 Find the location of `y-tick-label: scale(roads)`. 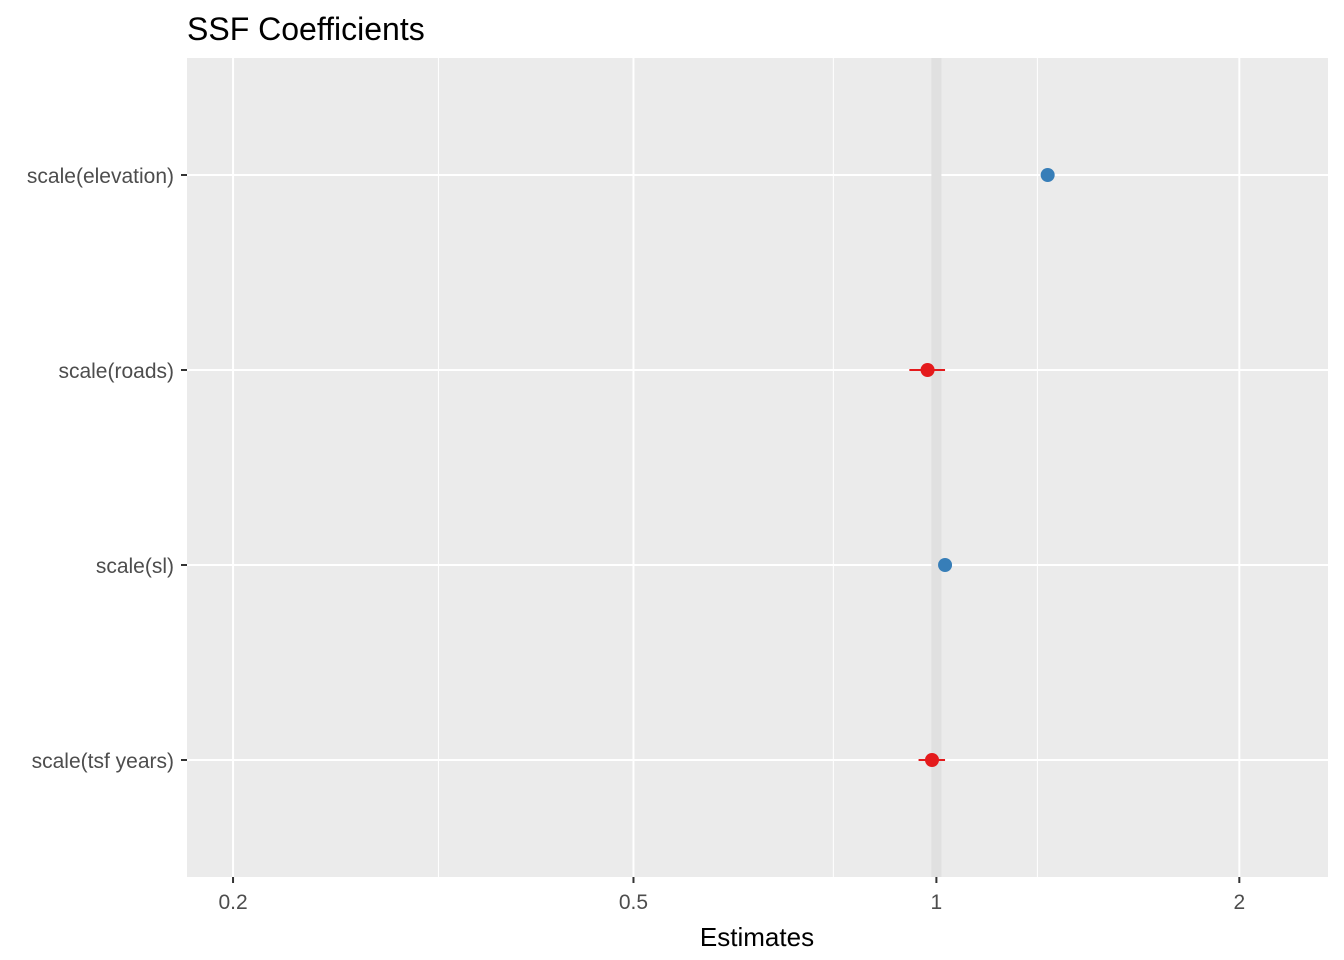

y-tick-label: scale(roads) is located at coordinates (116, 371).